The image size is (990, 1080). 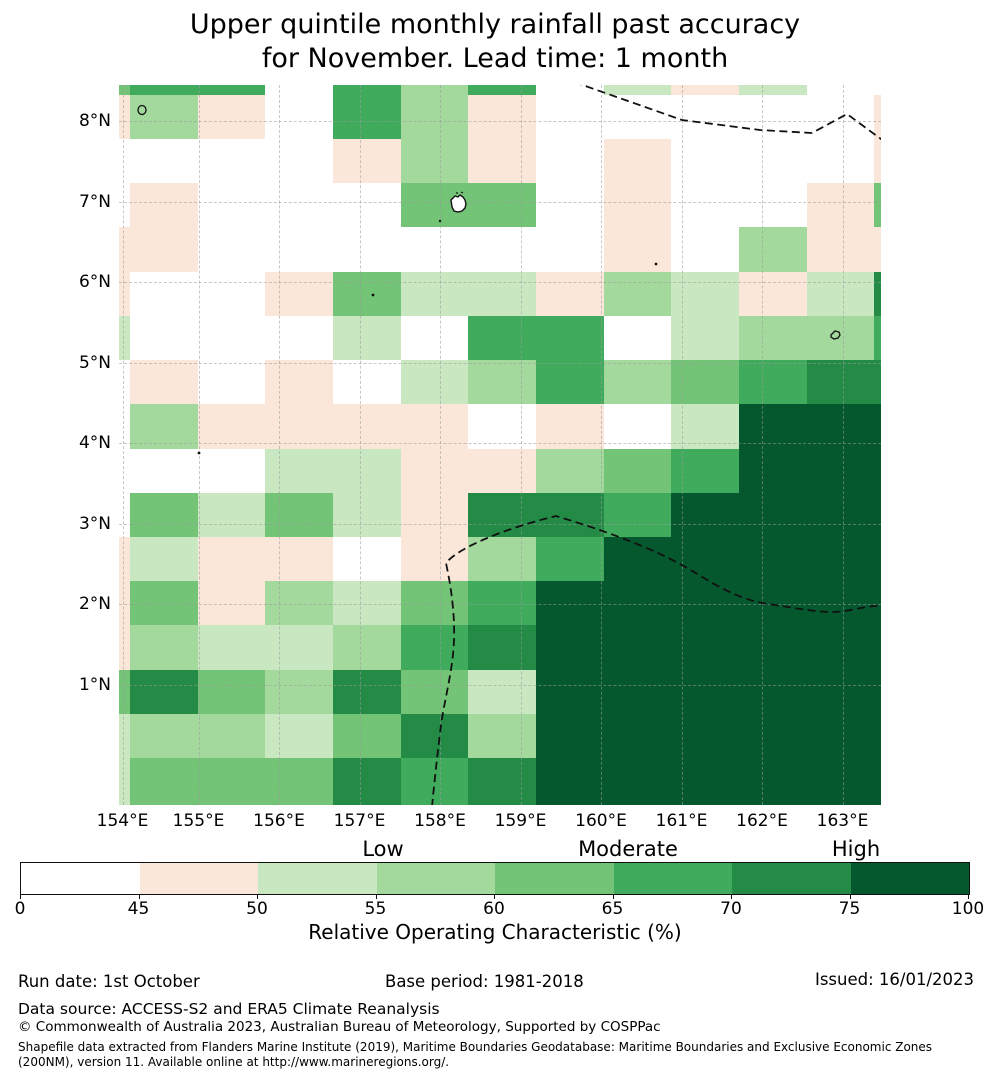 I want to click on x-tick-label: 159°E, so click(x=520, y=821).